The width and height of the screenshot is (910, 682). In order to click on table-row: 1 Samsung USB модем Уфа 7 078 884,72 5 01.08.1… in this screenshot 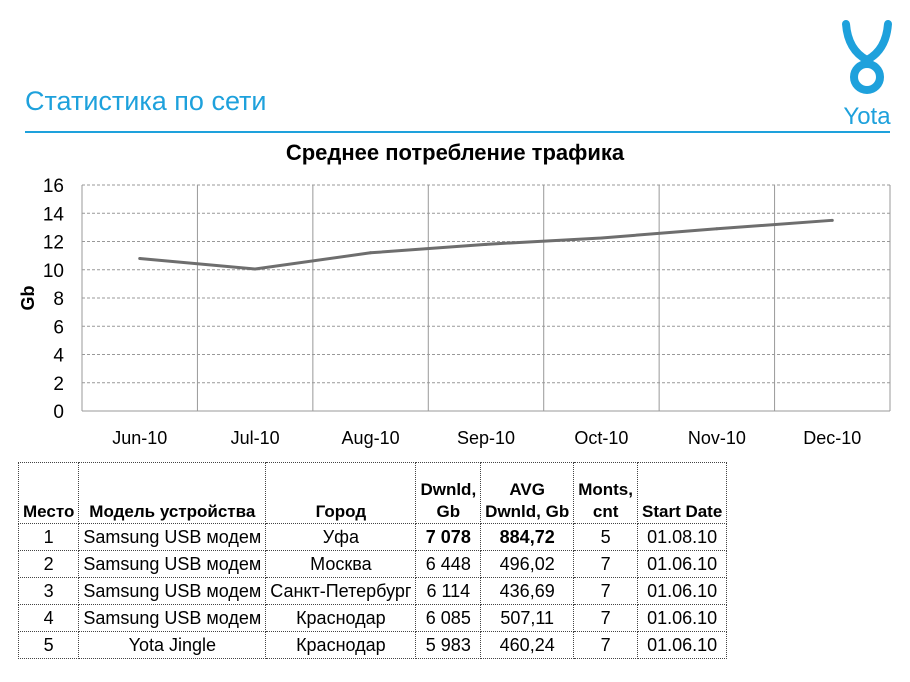, I will do `click(372, 537)`.